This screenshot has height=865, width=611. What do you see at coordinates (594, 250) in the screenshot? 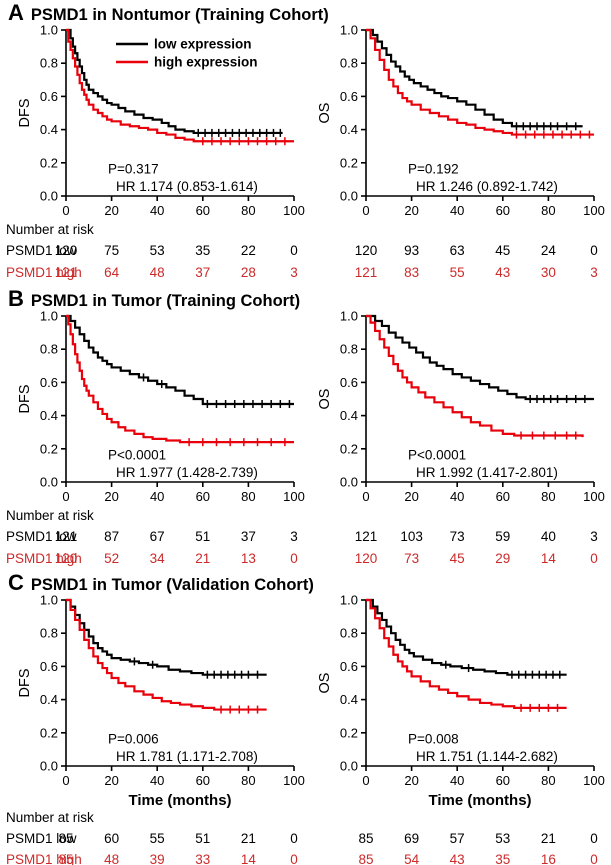
I see `risk-count-low: 0` at bounding box center [594, 250].